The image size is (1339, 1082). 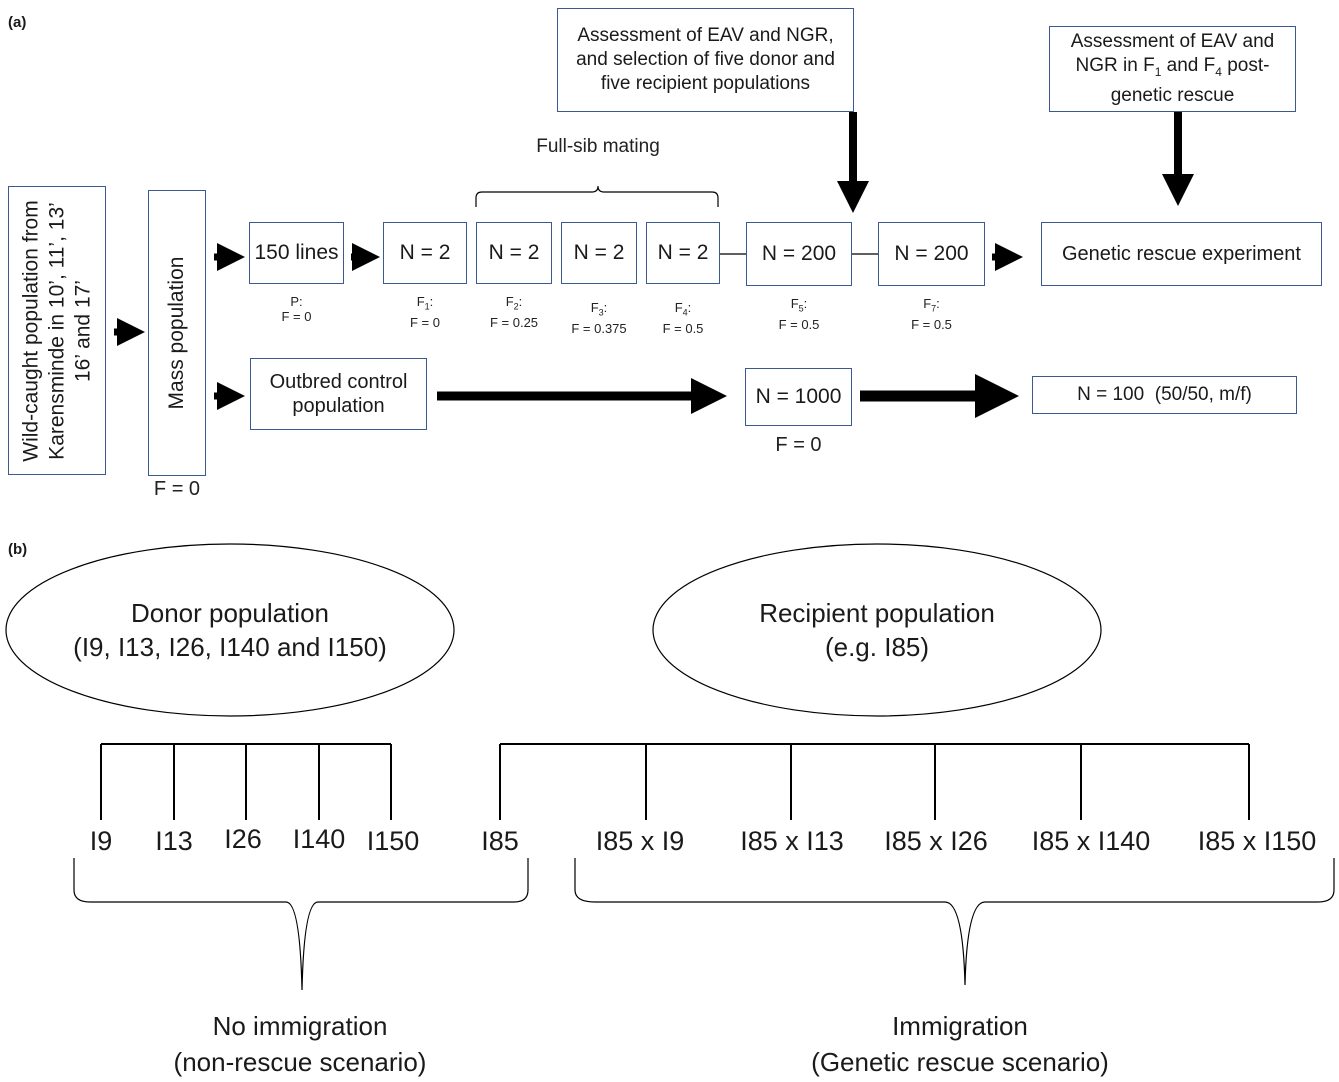 What do you see at coordinates (597, 196) in the screenshot?
I see `full-sib-brace` at bounding box center [597, 196].